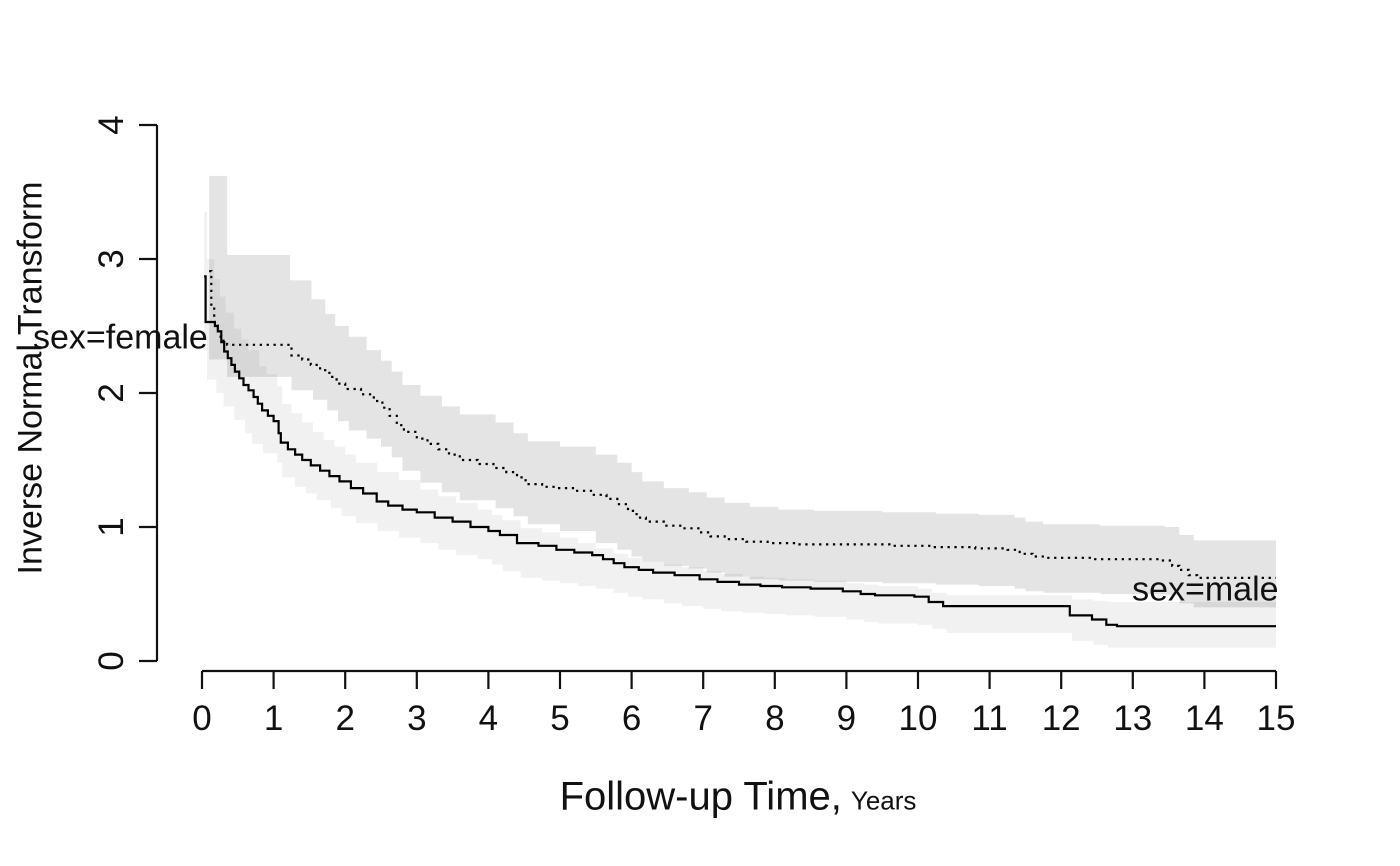 The image size is (1400, 866). Describe the element at coordinates (1276, 718) in the screenshot. I see `x-tick-label: 15` at that location.